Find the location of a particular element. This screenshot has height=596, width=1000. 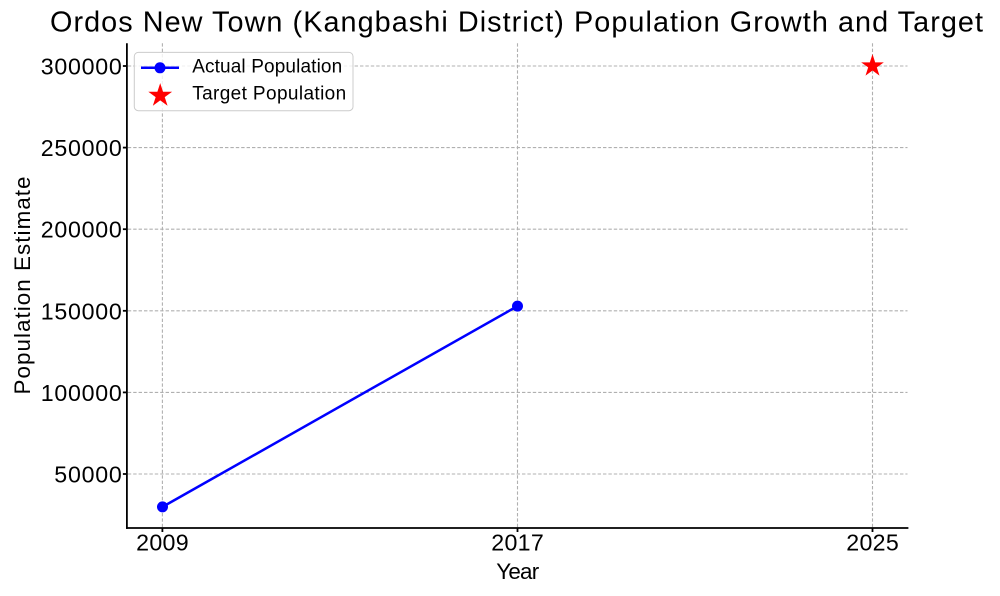

svg-text: 250000 is located at coordinates (81, 148).